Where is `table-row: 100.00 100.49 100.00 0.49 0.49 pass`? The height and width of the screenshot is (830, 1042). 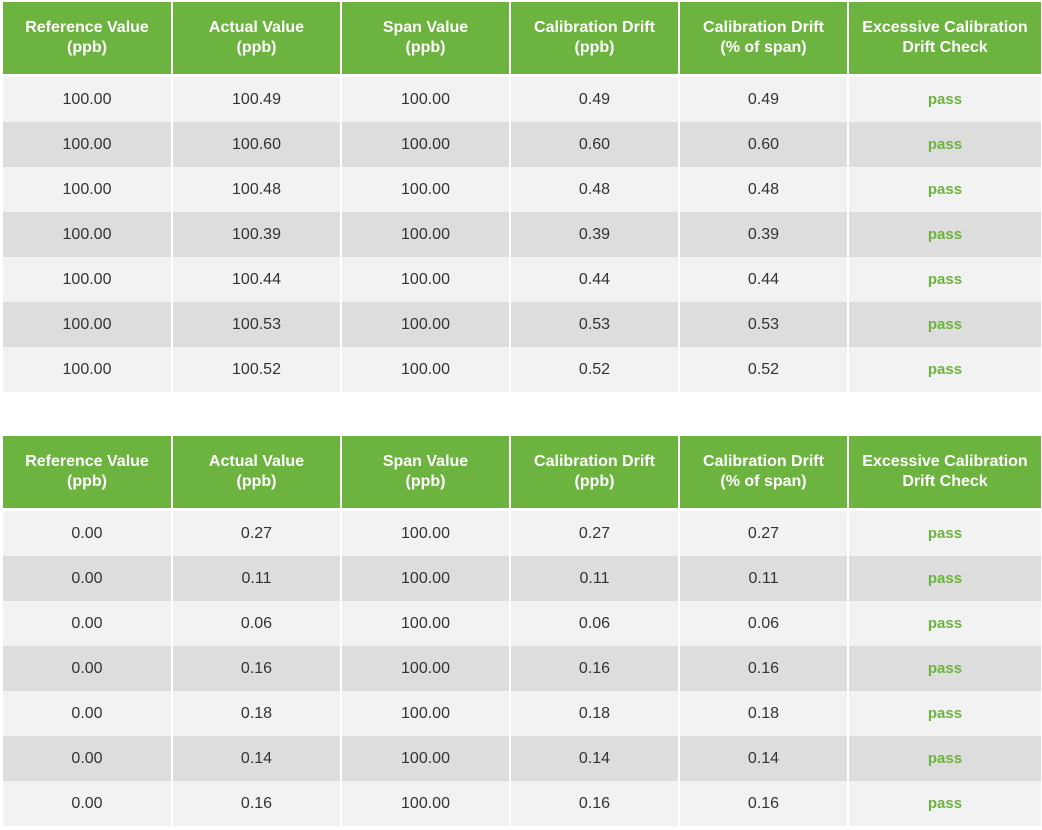 table-row: 100.00 100.49 100.00 0.49 0.49 pass is located at coordinates (522, 98).